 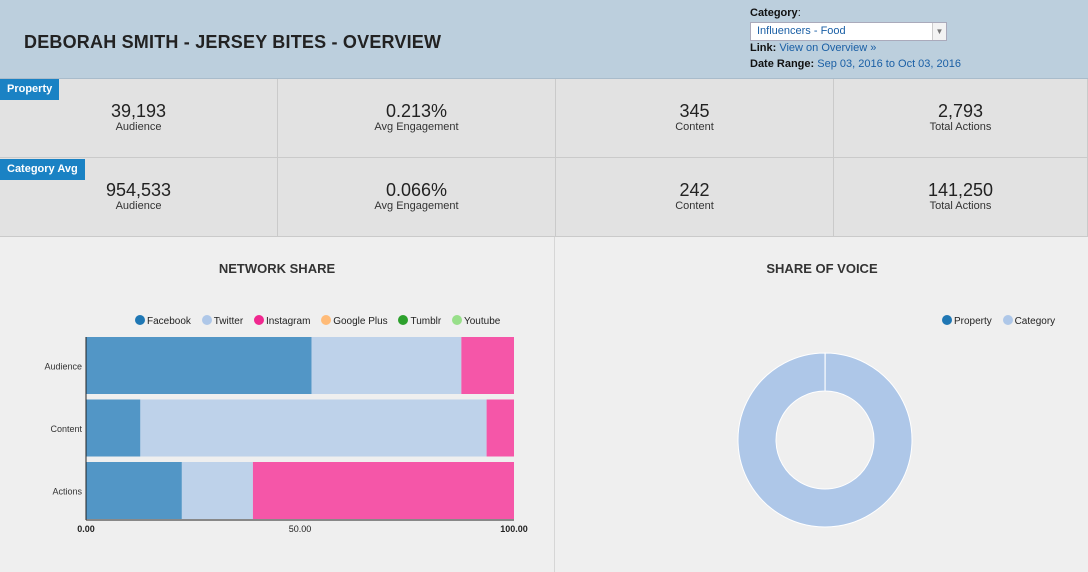 I want to click on link-row: Link: View on Overview », so click(x=813, y=48).